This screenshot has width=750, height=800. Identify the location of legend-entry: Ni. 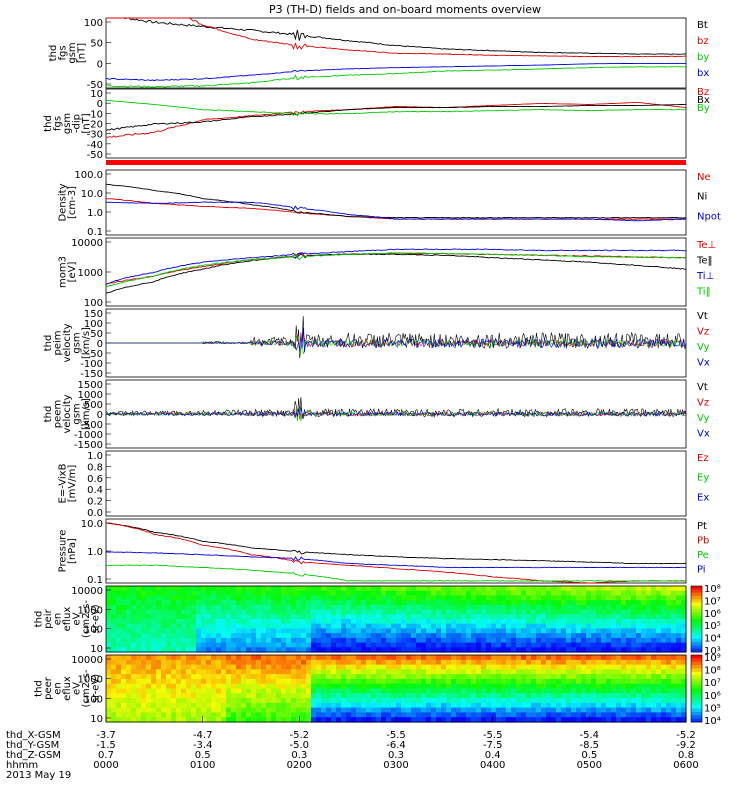
(702, 197).